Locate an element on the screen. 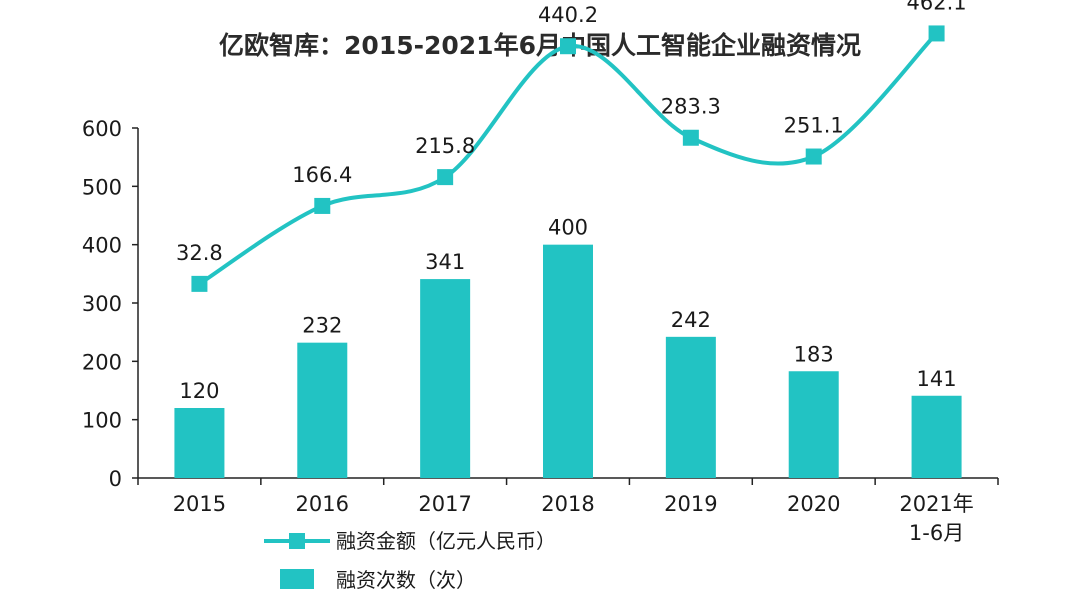  y-tick-label: 100 is located at coordinates (102, 421).